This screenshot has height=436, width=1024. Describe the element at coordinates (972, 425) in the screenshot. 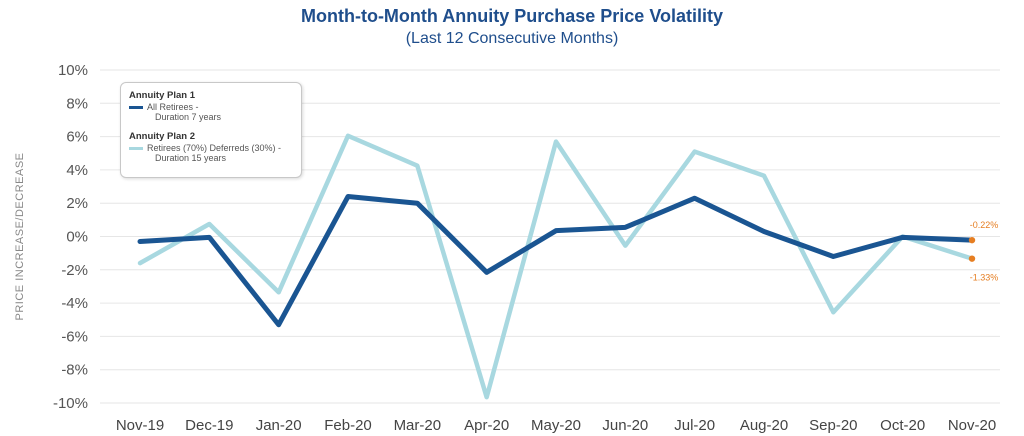

I see `x-tick-label: Nov-20` at that location.